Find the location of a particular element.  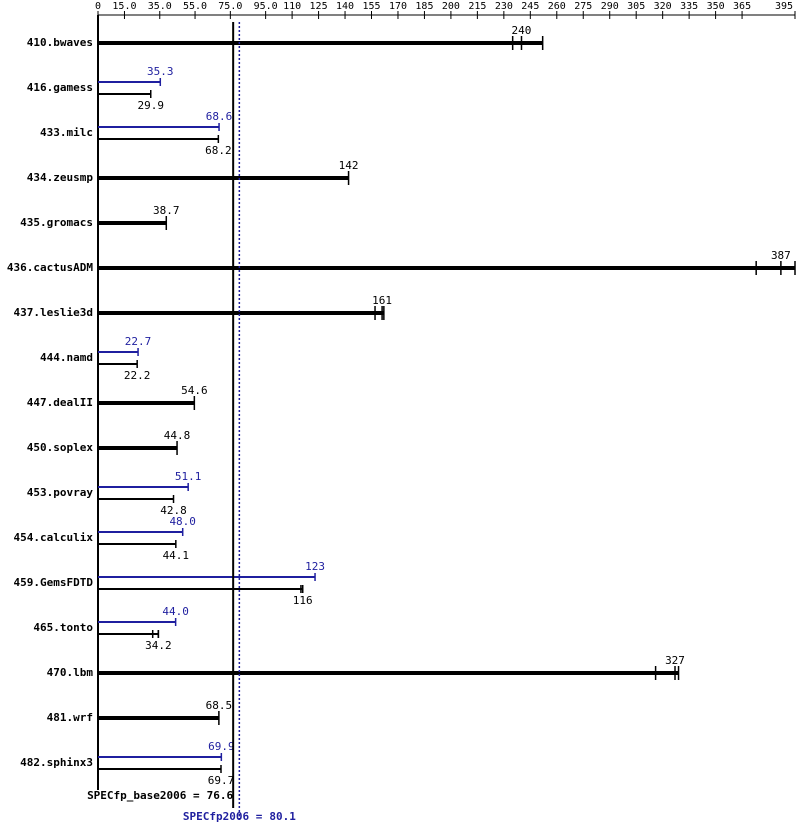

value-label: 54.6 is located at coordinates (194, 390).